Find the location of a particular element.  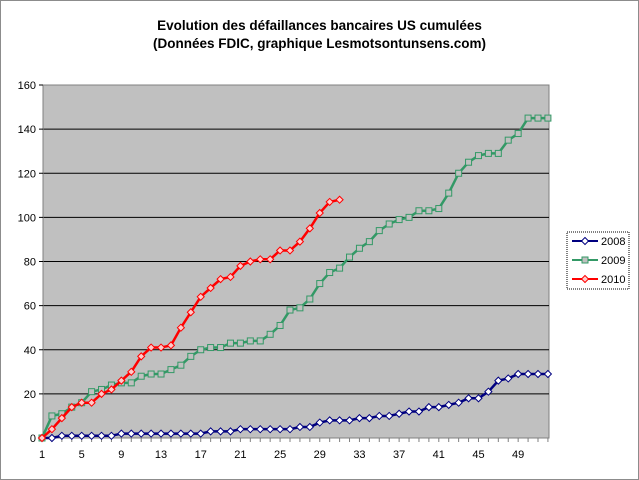

x-tick-label: 37 is located at coordinates (399, 455).